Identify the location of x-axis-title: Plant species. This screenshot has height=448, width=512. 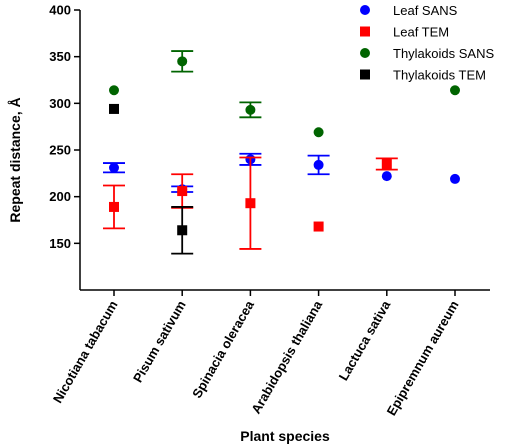
(285, 436).